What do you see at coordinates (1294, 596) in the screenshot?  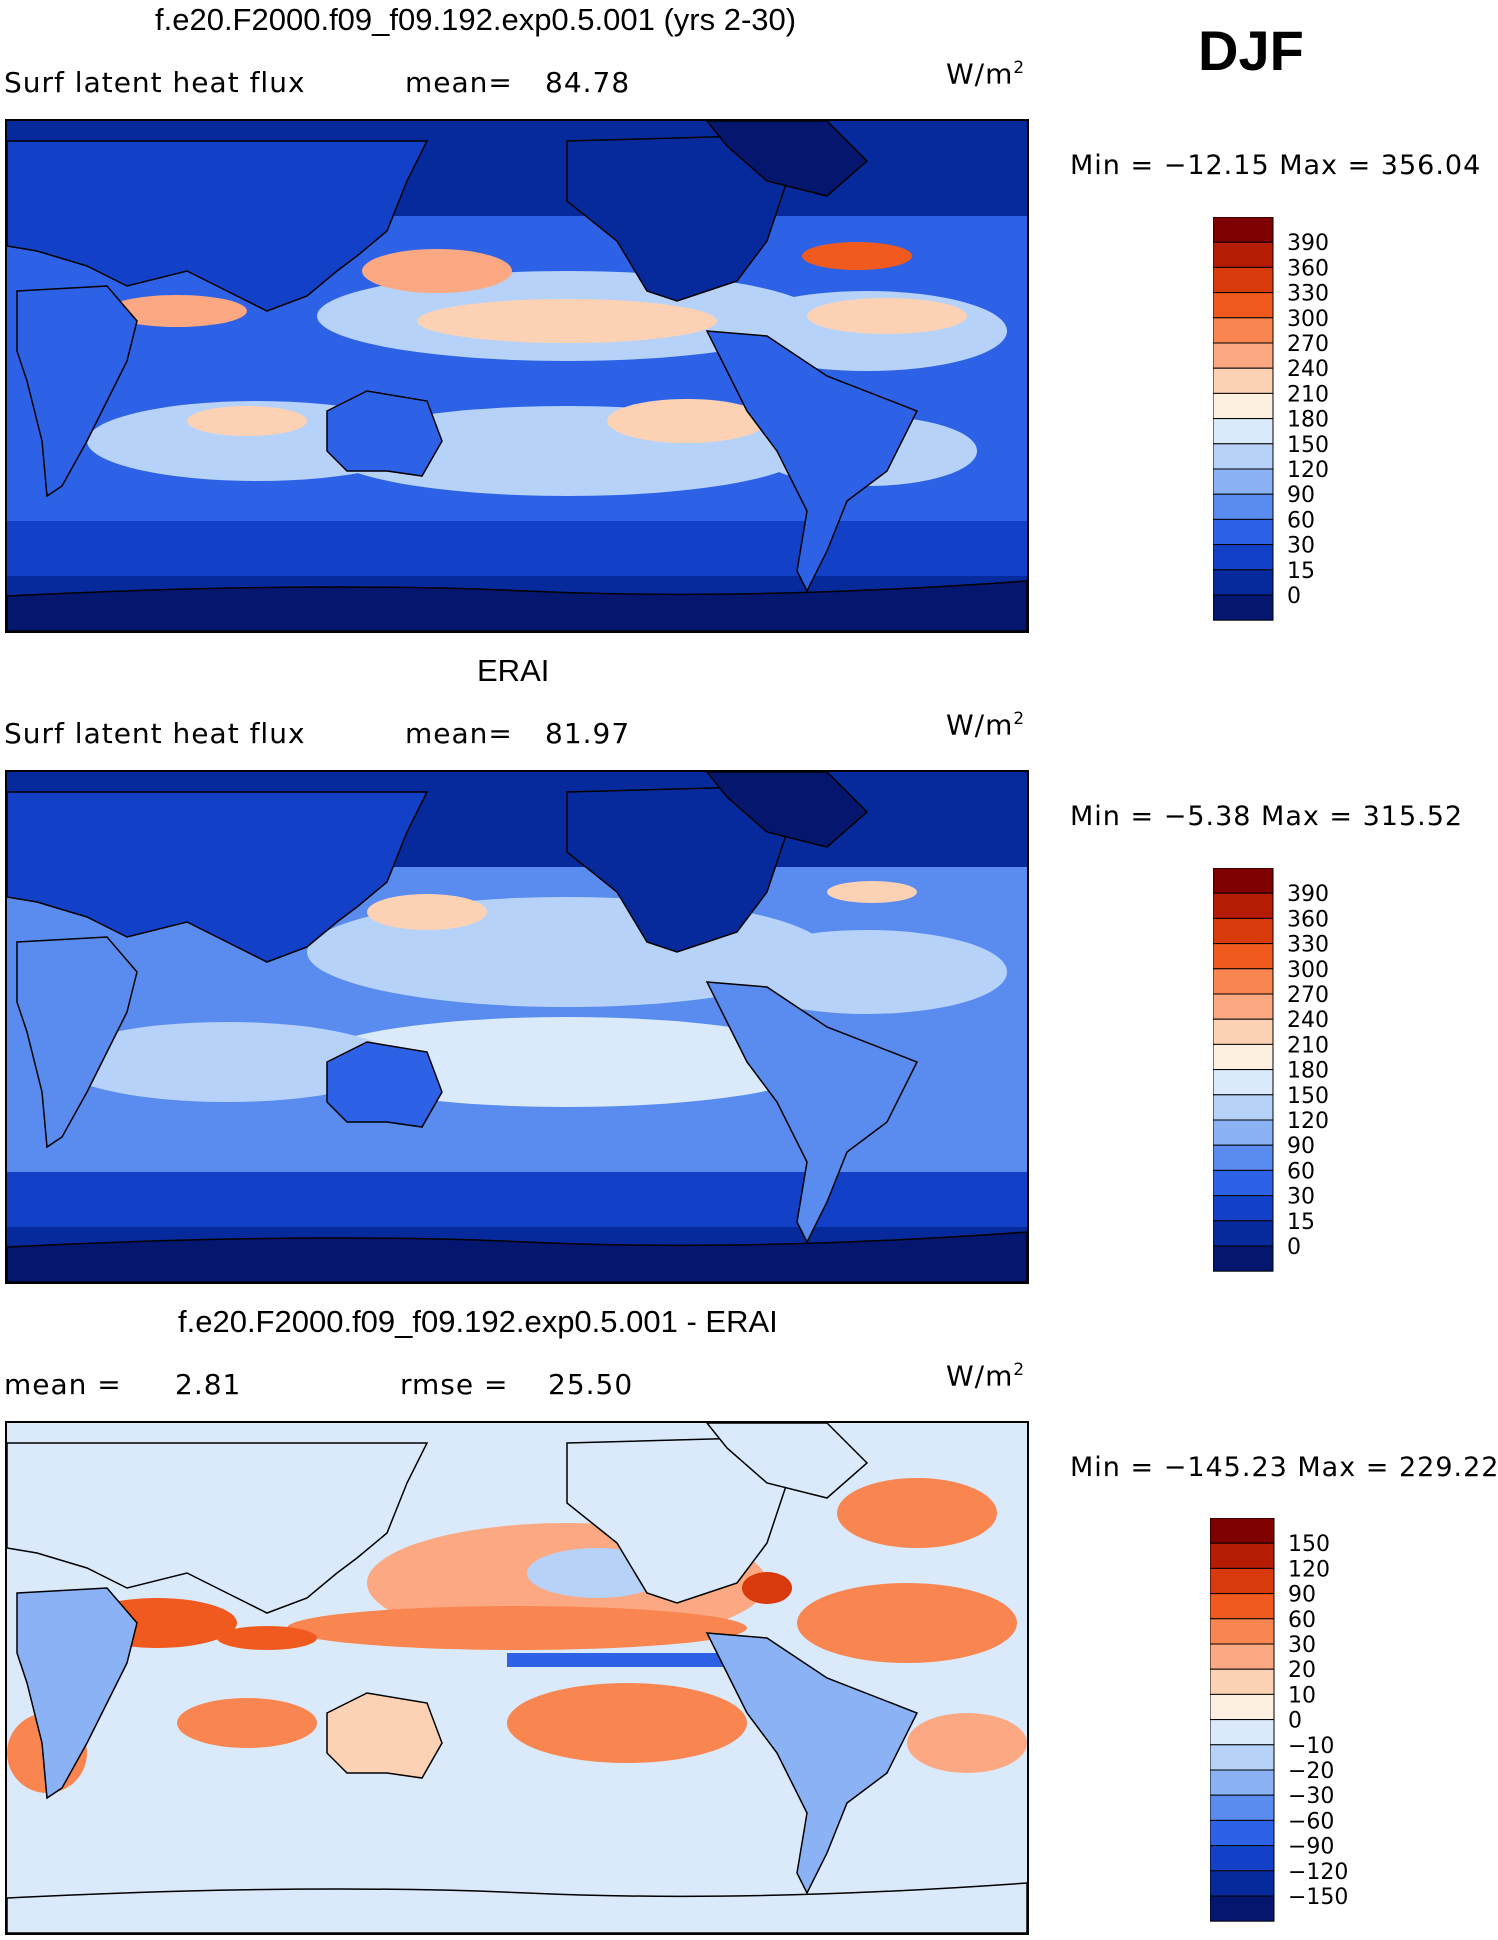 I see `panel-1-colorbar-tick-label: 0` at bounding box center [1294, 596].